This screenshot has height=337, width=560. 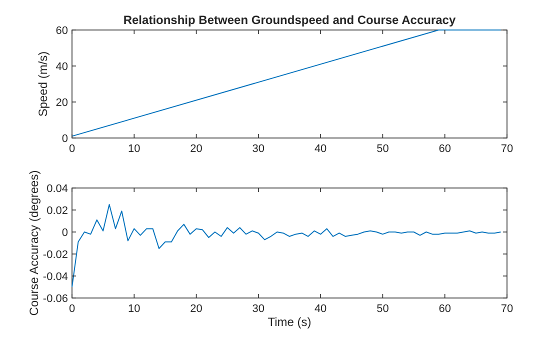 What do you see at coordinates (55, 299) in the screenshot?
I see `y-tick-label: -0.06` at bounding box center [55, 299].